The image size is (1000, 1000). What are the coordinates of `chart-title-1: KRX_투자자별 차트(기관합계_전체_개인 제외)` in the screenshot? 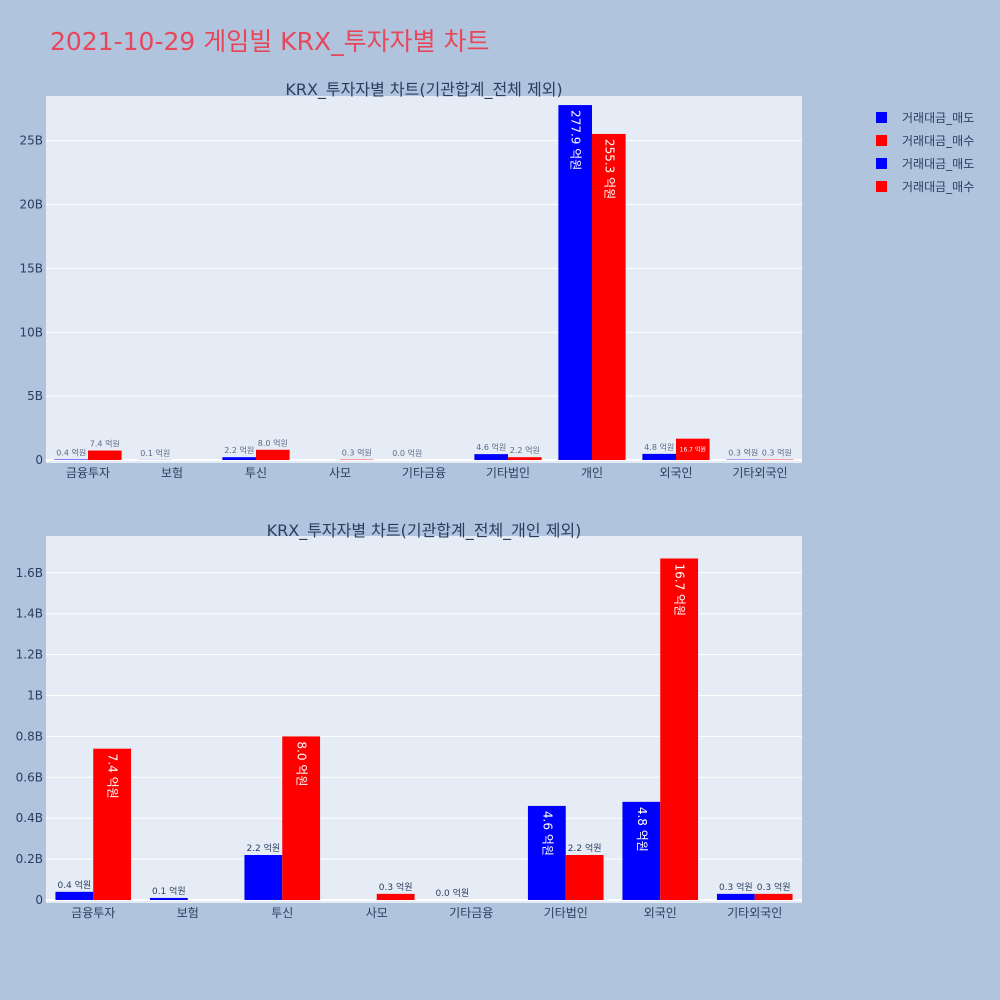 It's located at (424, 531).